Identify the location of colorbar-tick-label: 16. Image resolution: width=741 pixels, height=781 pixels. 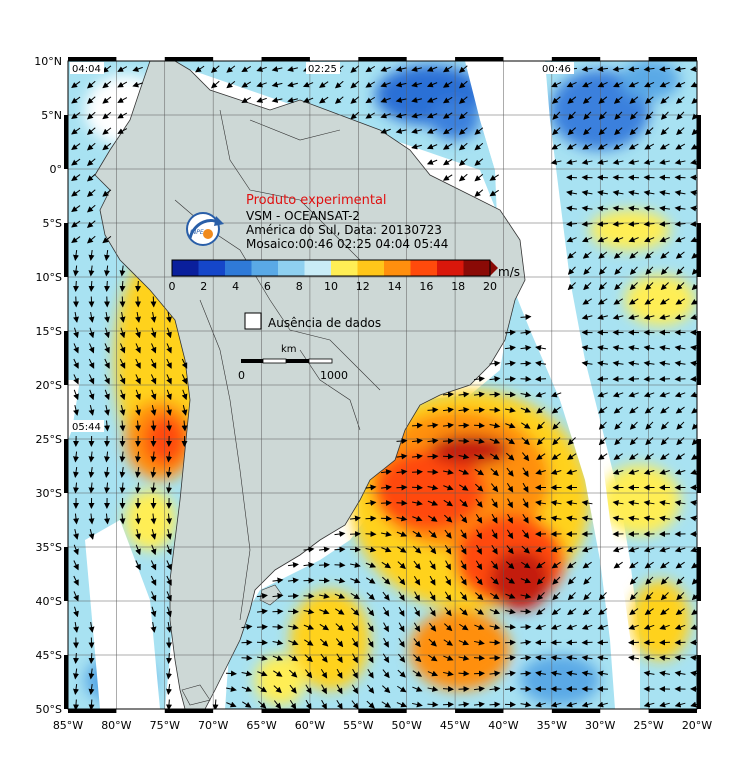
(426, 286).